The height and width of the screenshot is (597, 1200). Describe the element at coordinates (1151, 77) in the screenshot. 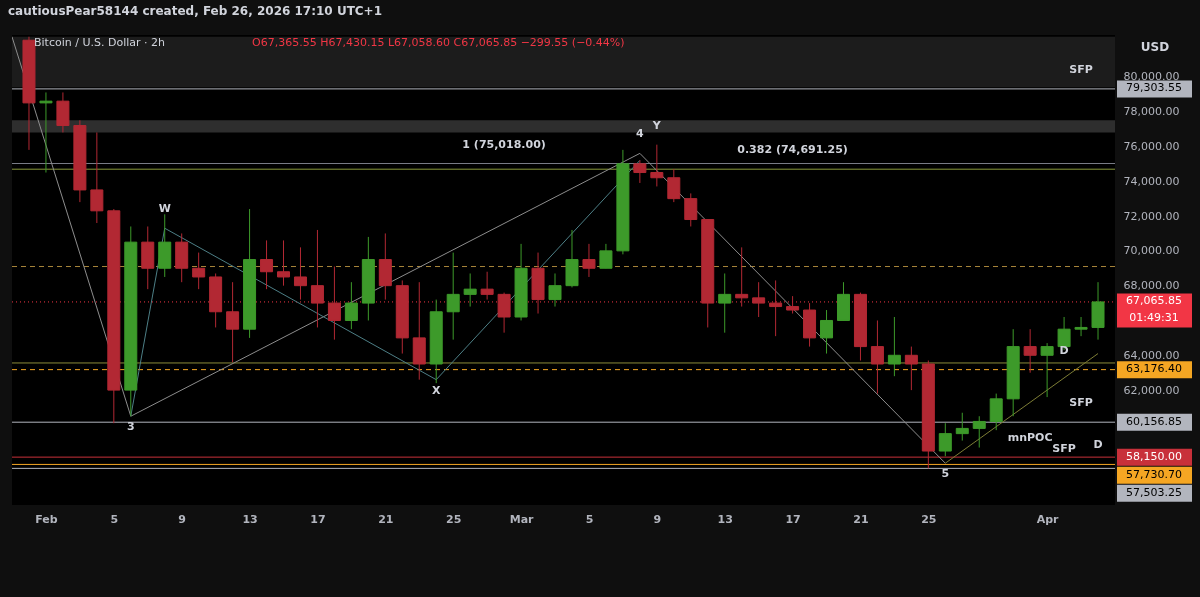

I see `y-tick-label: 80,000.00` at that location.